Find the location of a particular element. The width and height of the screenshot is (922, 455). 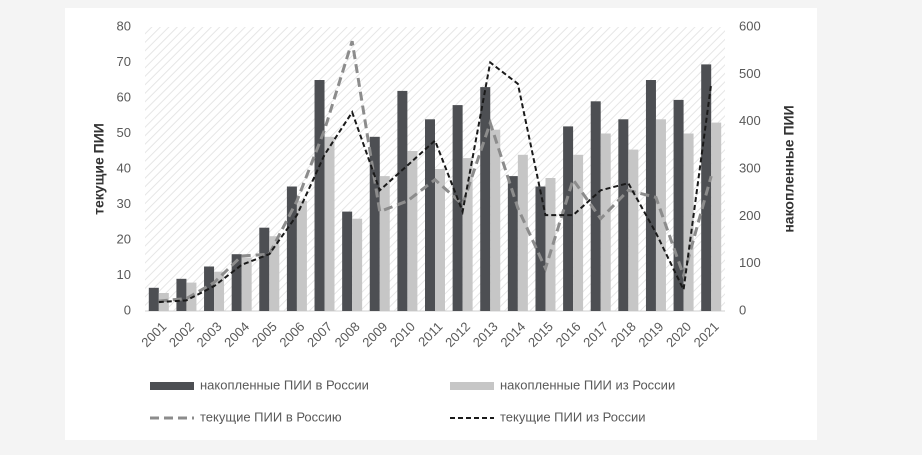

y-axis-label: текущие ПИИ is located at coordinates (99, 169).